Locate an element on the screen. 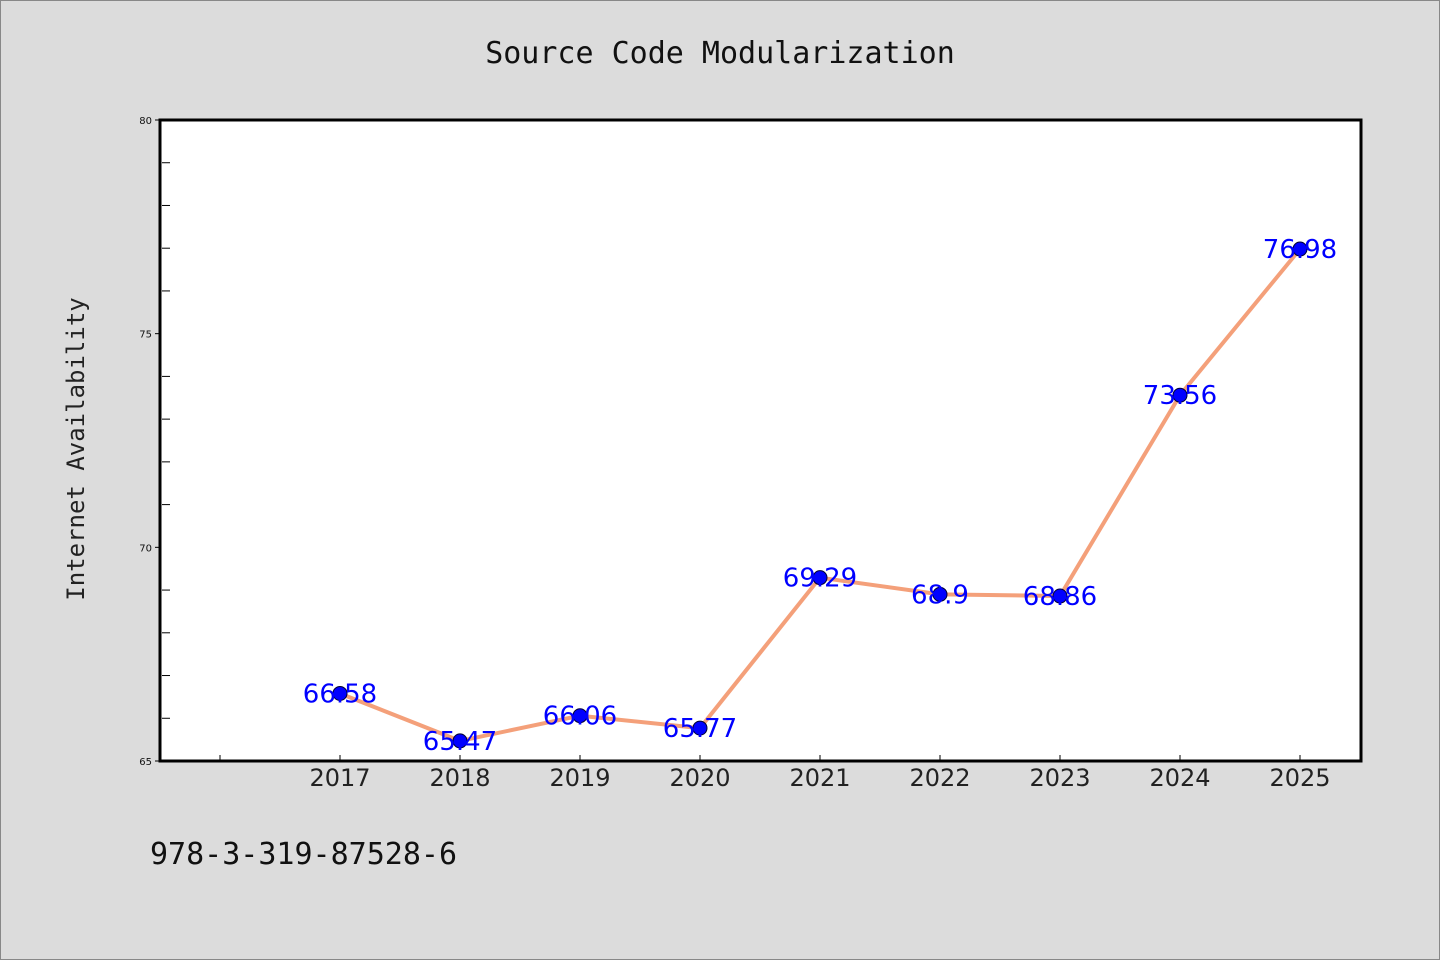 The image size is (1440, 960). data-label: 66.06 is located at coordinates (580, 717).